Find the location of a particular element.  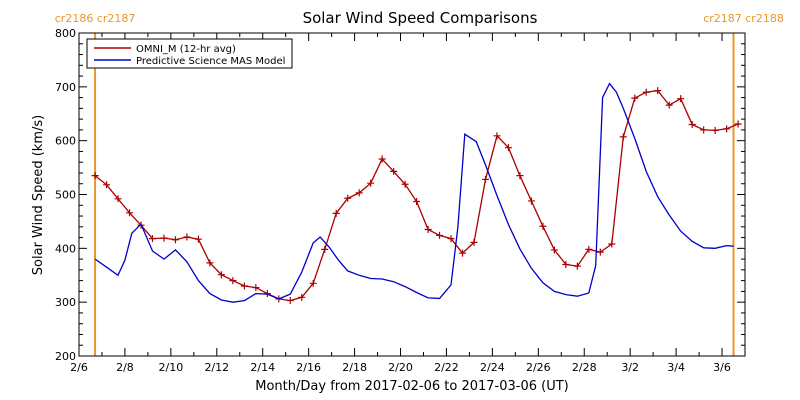

y-tick-label: 500 is located at coordinates (65, 195).